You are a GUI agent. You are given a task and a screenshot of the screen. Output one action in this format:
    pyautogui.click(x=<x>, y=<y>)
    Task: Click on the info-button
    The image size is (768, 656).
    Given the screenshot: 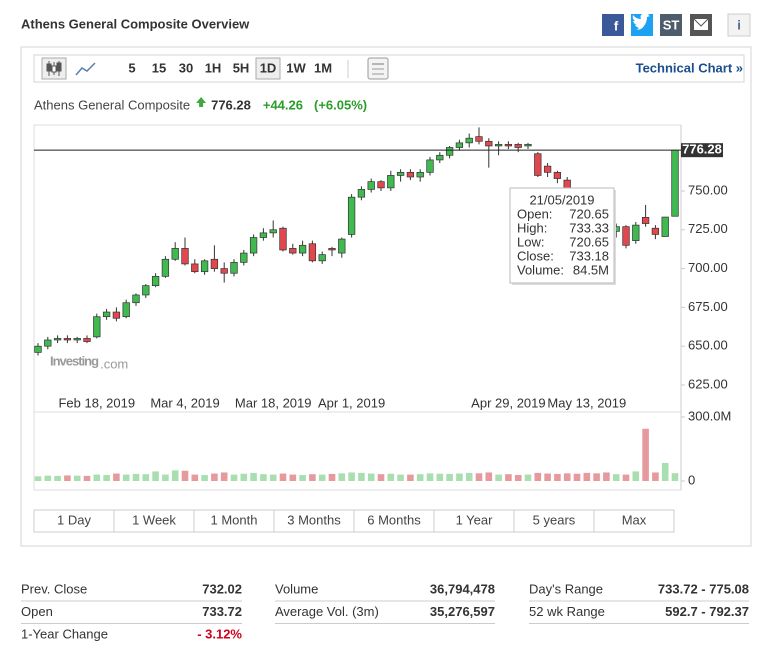 What is the action you would take?
    pyautogui.click(x=739, y=25)
    